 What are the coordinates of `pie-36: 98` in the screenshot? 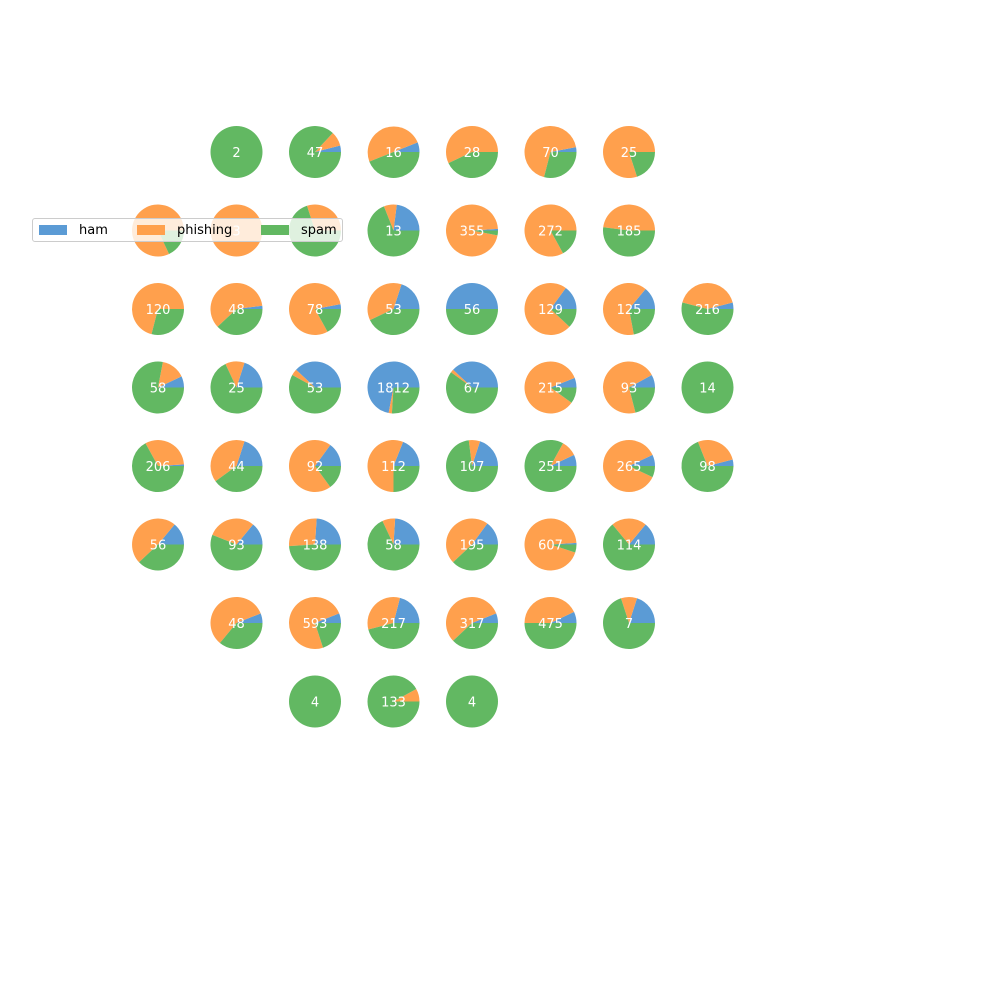 It's located at (707, 466).